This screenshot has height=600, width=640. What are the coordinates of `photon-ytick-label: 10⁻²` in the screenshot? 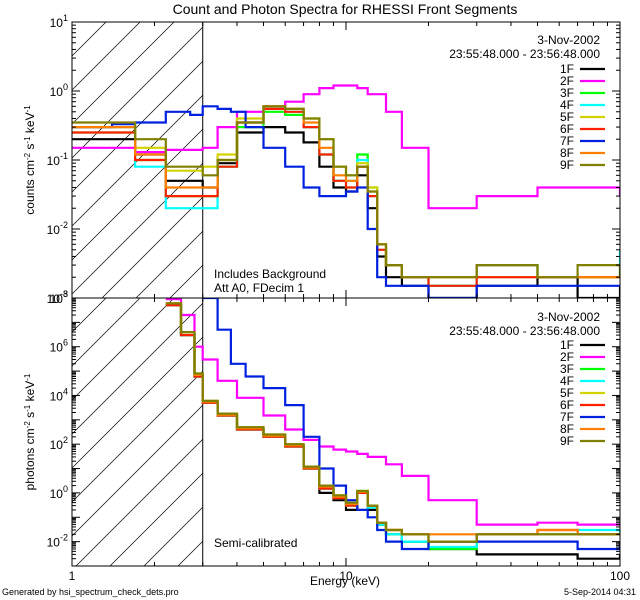 It's located at (57, 541).